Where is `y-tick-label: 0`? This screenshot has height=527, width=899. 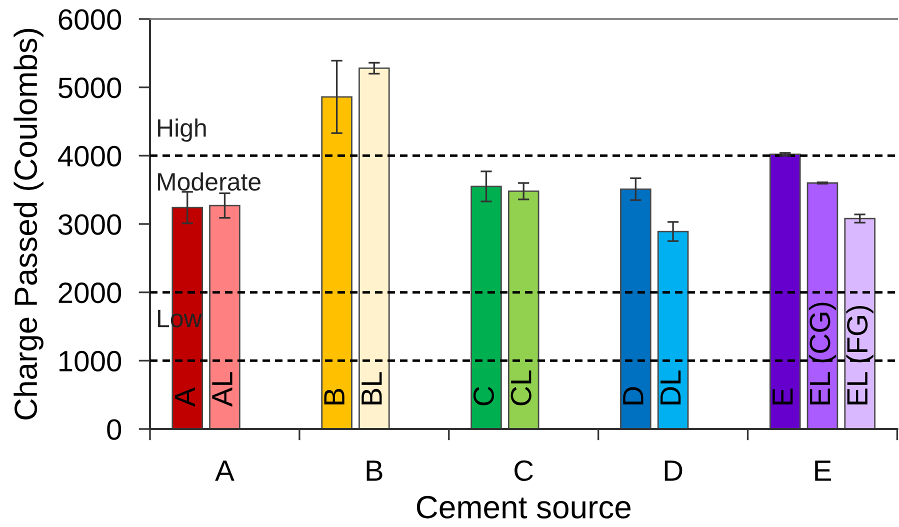 y-tick-label: 0 is located at coordinates (114, 429).